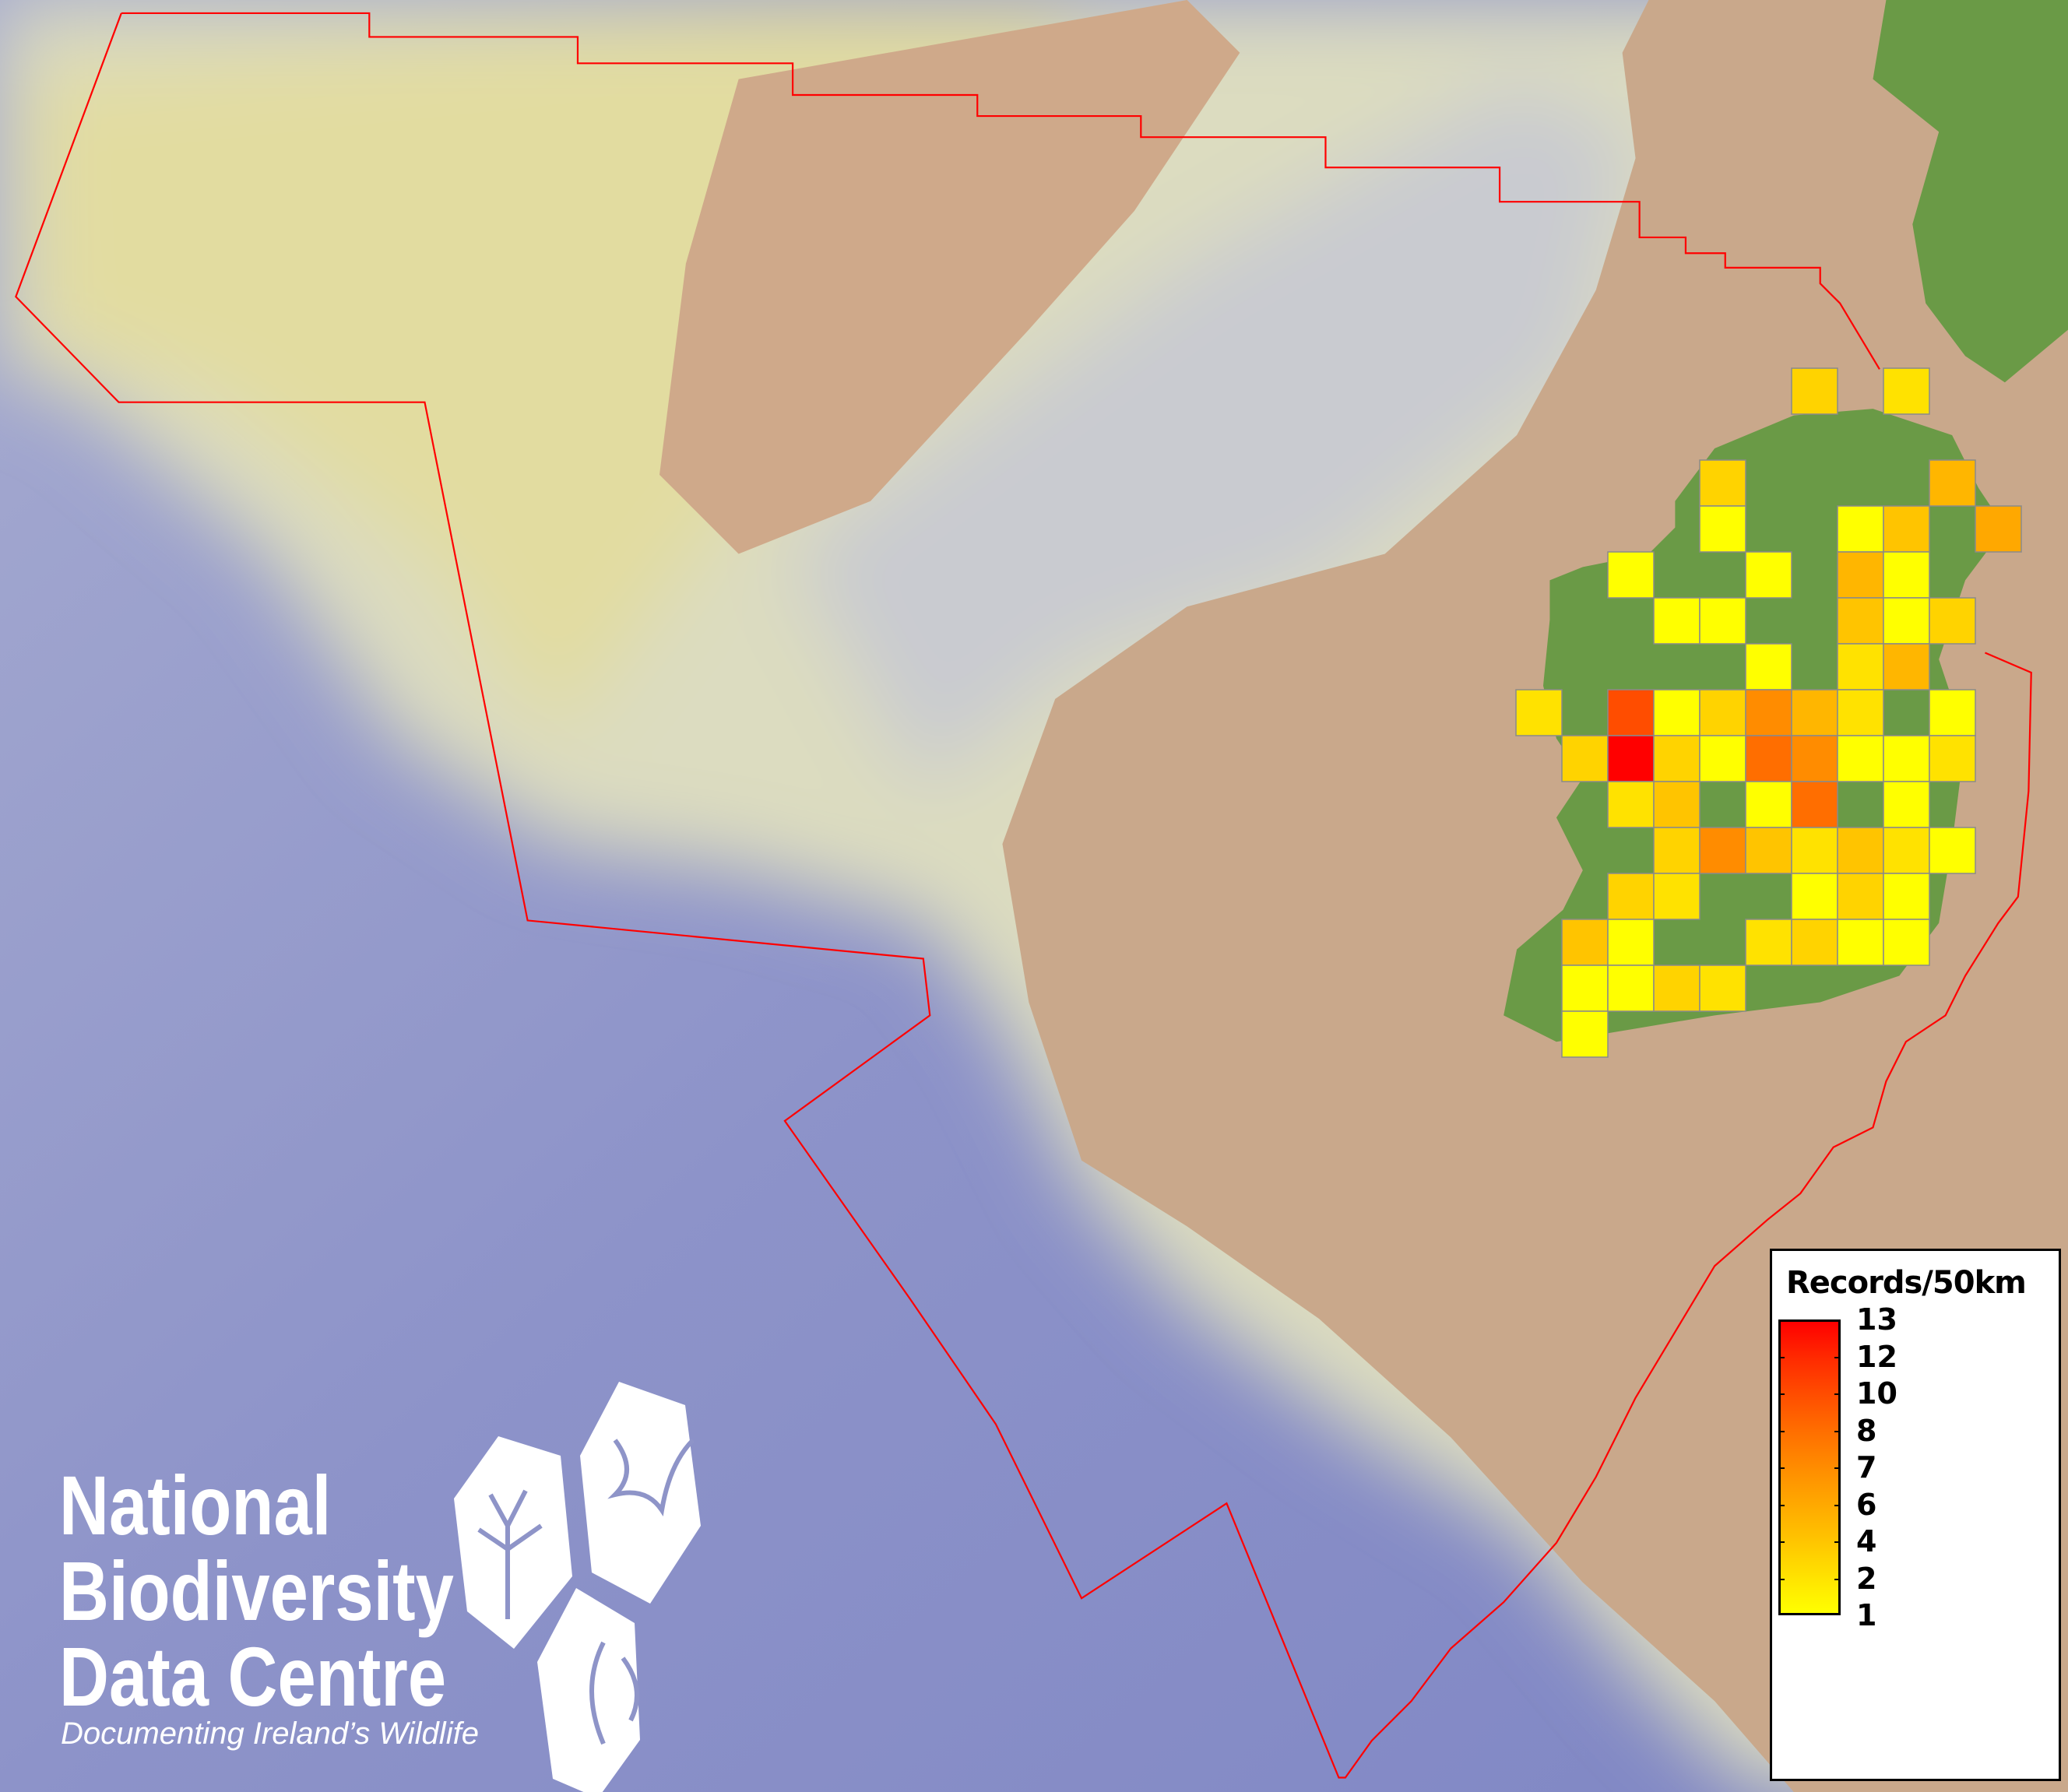 This screenshot has height=1792, width=2068. Describe the element at coordinates (1915, 1515) in the screenshot. I see `legend: Records/50km 13 12 10 8 7 6 4 2 1` at that location.